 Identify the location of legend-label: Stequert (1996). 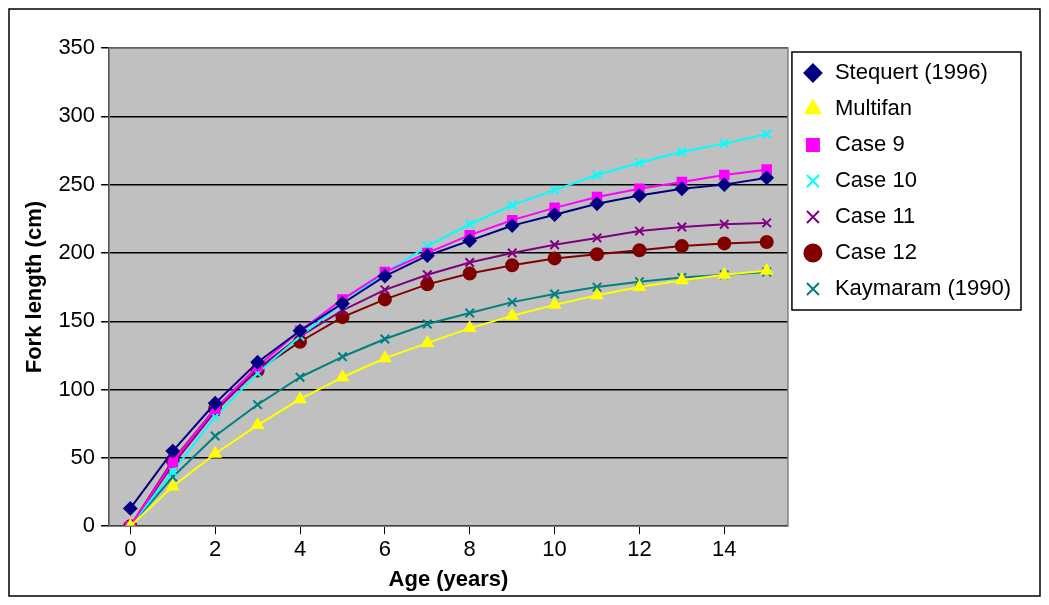
(911, 72).